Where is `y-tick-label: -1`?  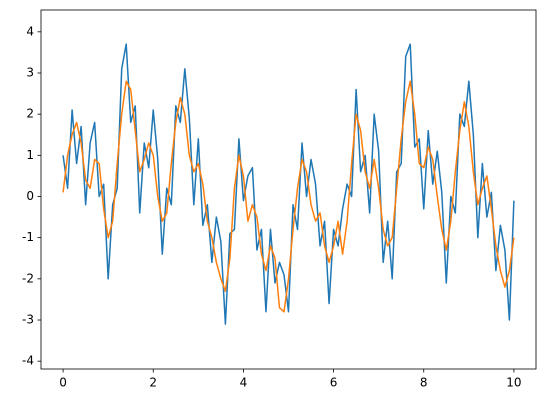 y-tick-label: -1 is located at coordinates (28, 237).